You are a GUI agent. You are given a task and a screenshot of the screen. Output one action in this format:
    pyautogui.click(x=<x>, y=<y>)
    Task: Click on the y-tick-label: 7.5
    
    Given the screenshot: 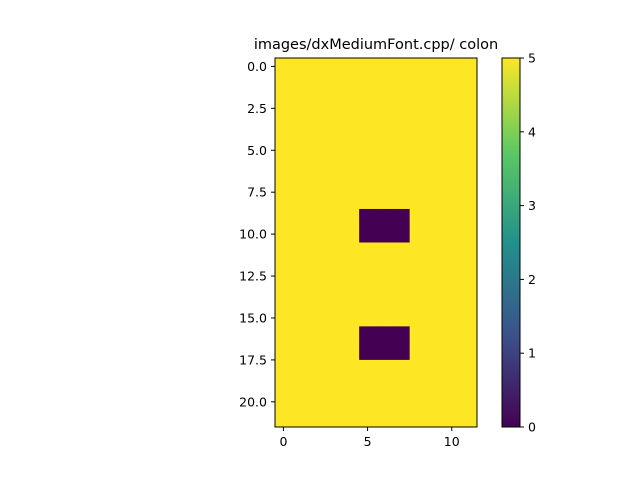 What is the action you would take?
    pyautogui.click(x=257, y=192)
    